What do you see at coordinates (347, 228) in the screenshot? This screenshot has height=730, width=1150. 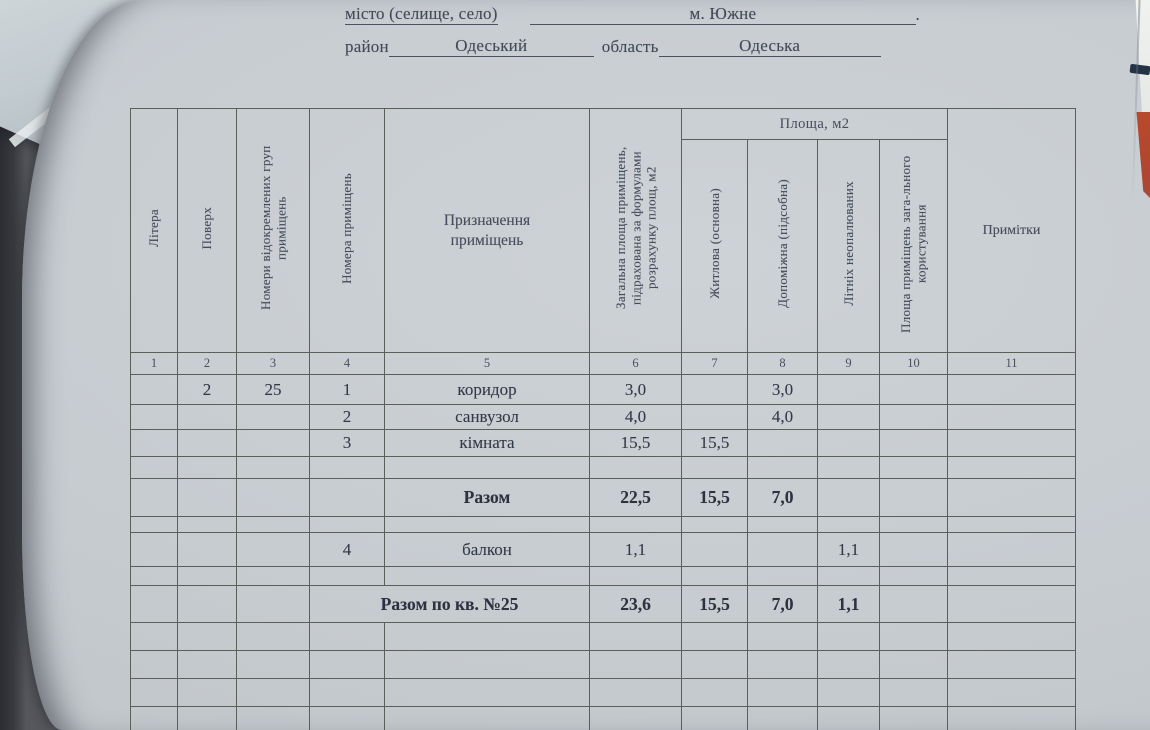 I see `col-header-room-numbers-text: Номера приміщень` at bounding box center [347, 228].